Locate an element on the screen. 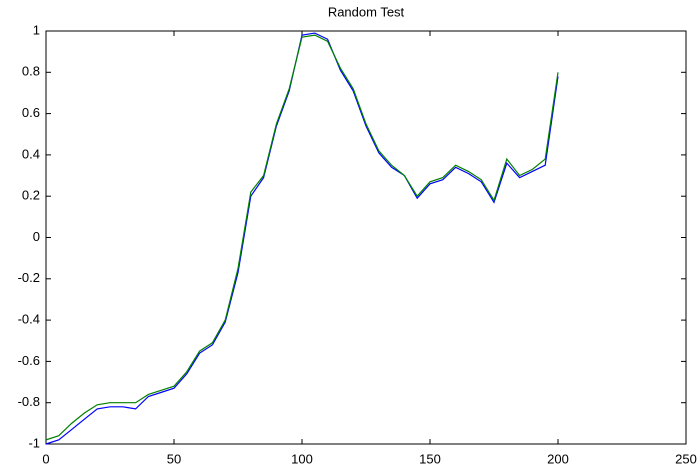 This screenshot has height=472, width=700. y-tick-label: -0.2 is located at coordinates (29, 277).